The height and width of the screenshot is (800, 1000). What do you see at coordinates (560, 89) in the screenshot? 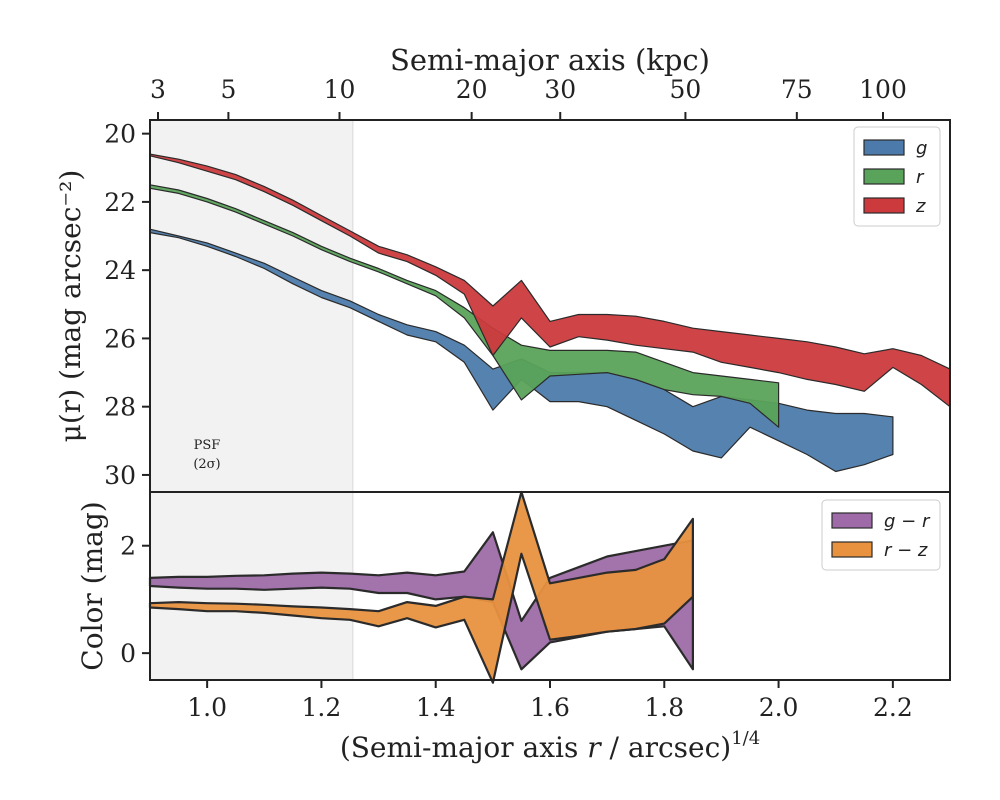
I see `kpc-tick-label: 30` at bounding box center [560, 89].